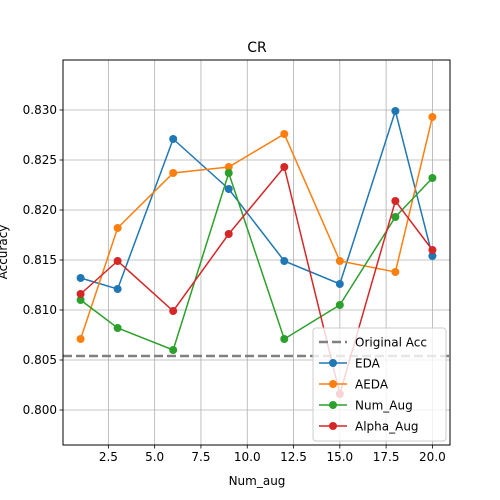 This screenshot has height=500, width=500. What do you see at coordinates (387, 427) in the screenshot?
I see `legend-label: Alpha_Aug` at bounding box center [387, 427].